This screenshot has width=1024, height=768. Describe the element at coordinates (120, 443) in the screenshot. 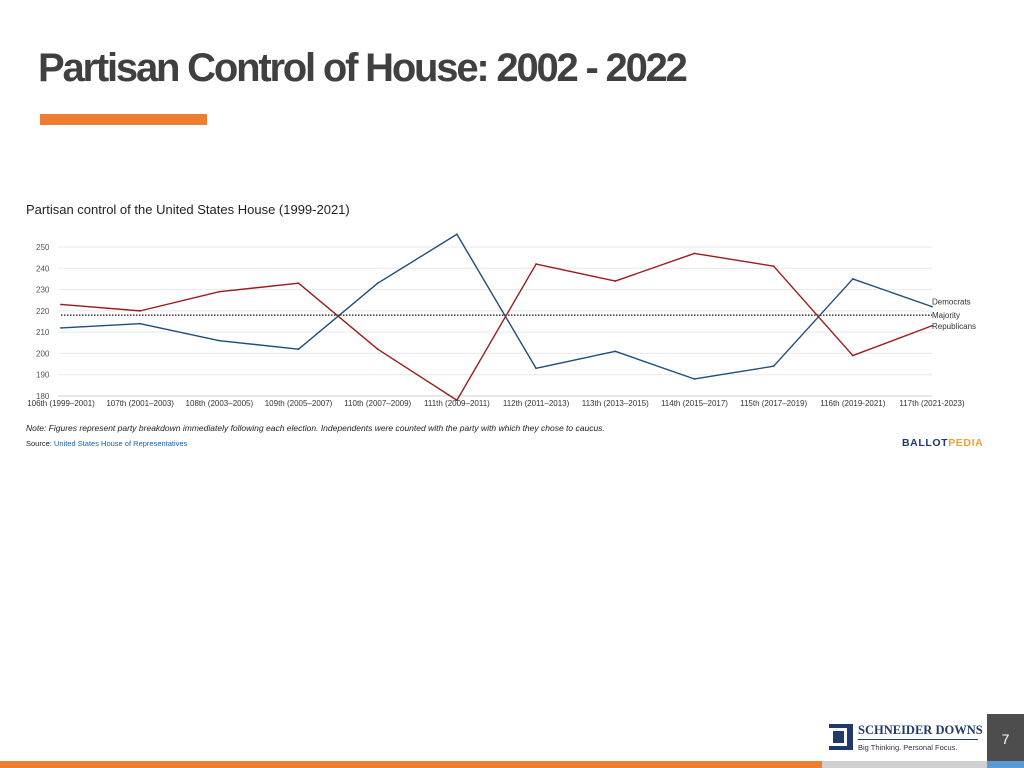

I see `source-link: United States House of Representatives` at that location.